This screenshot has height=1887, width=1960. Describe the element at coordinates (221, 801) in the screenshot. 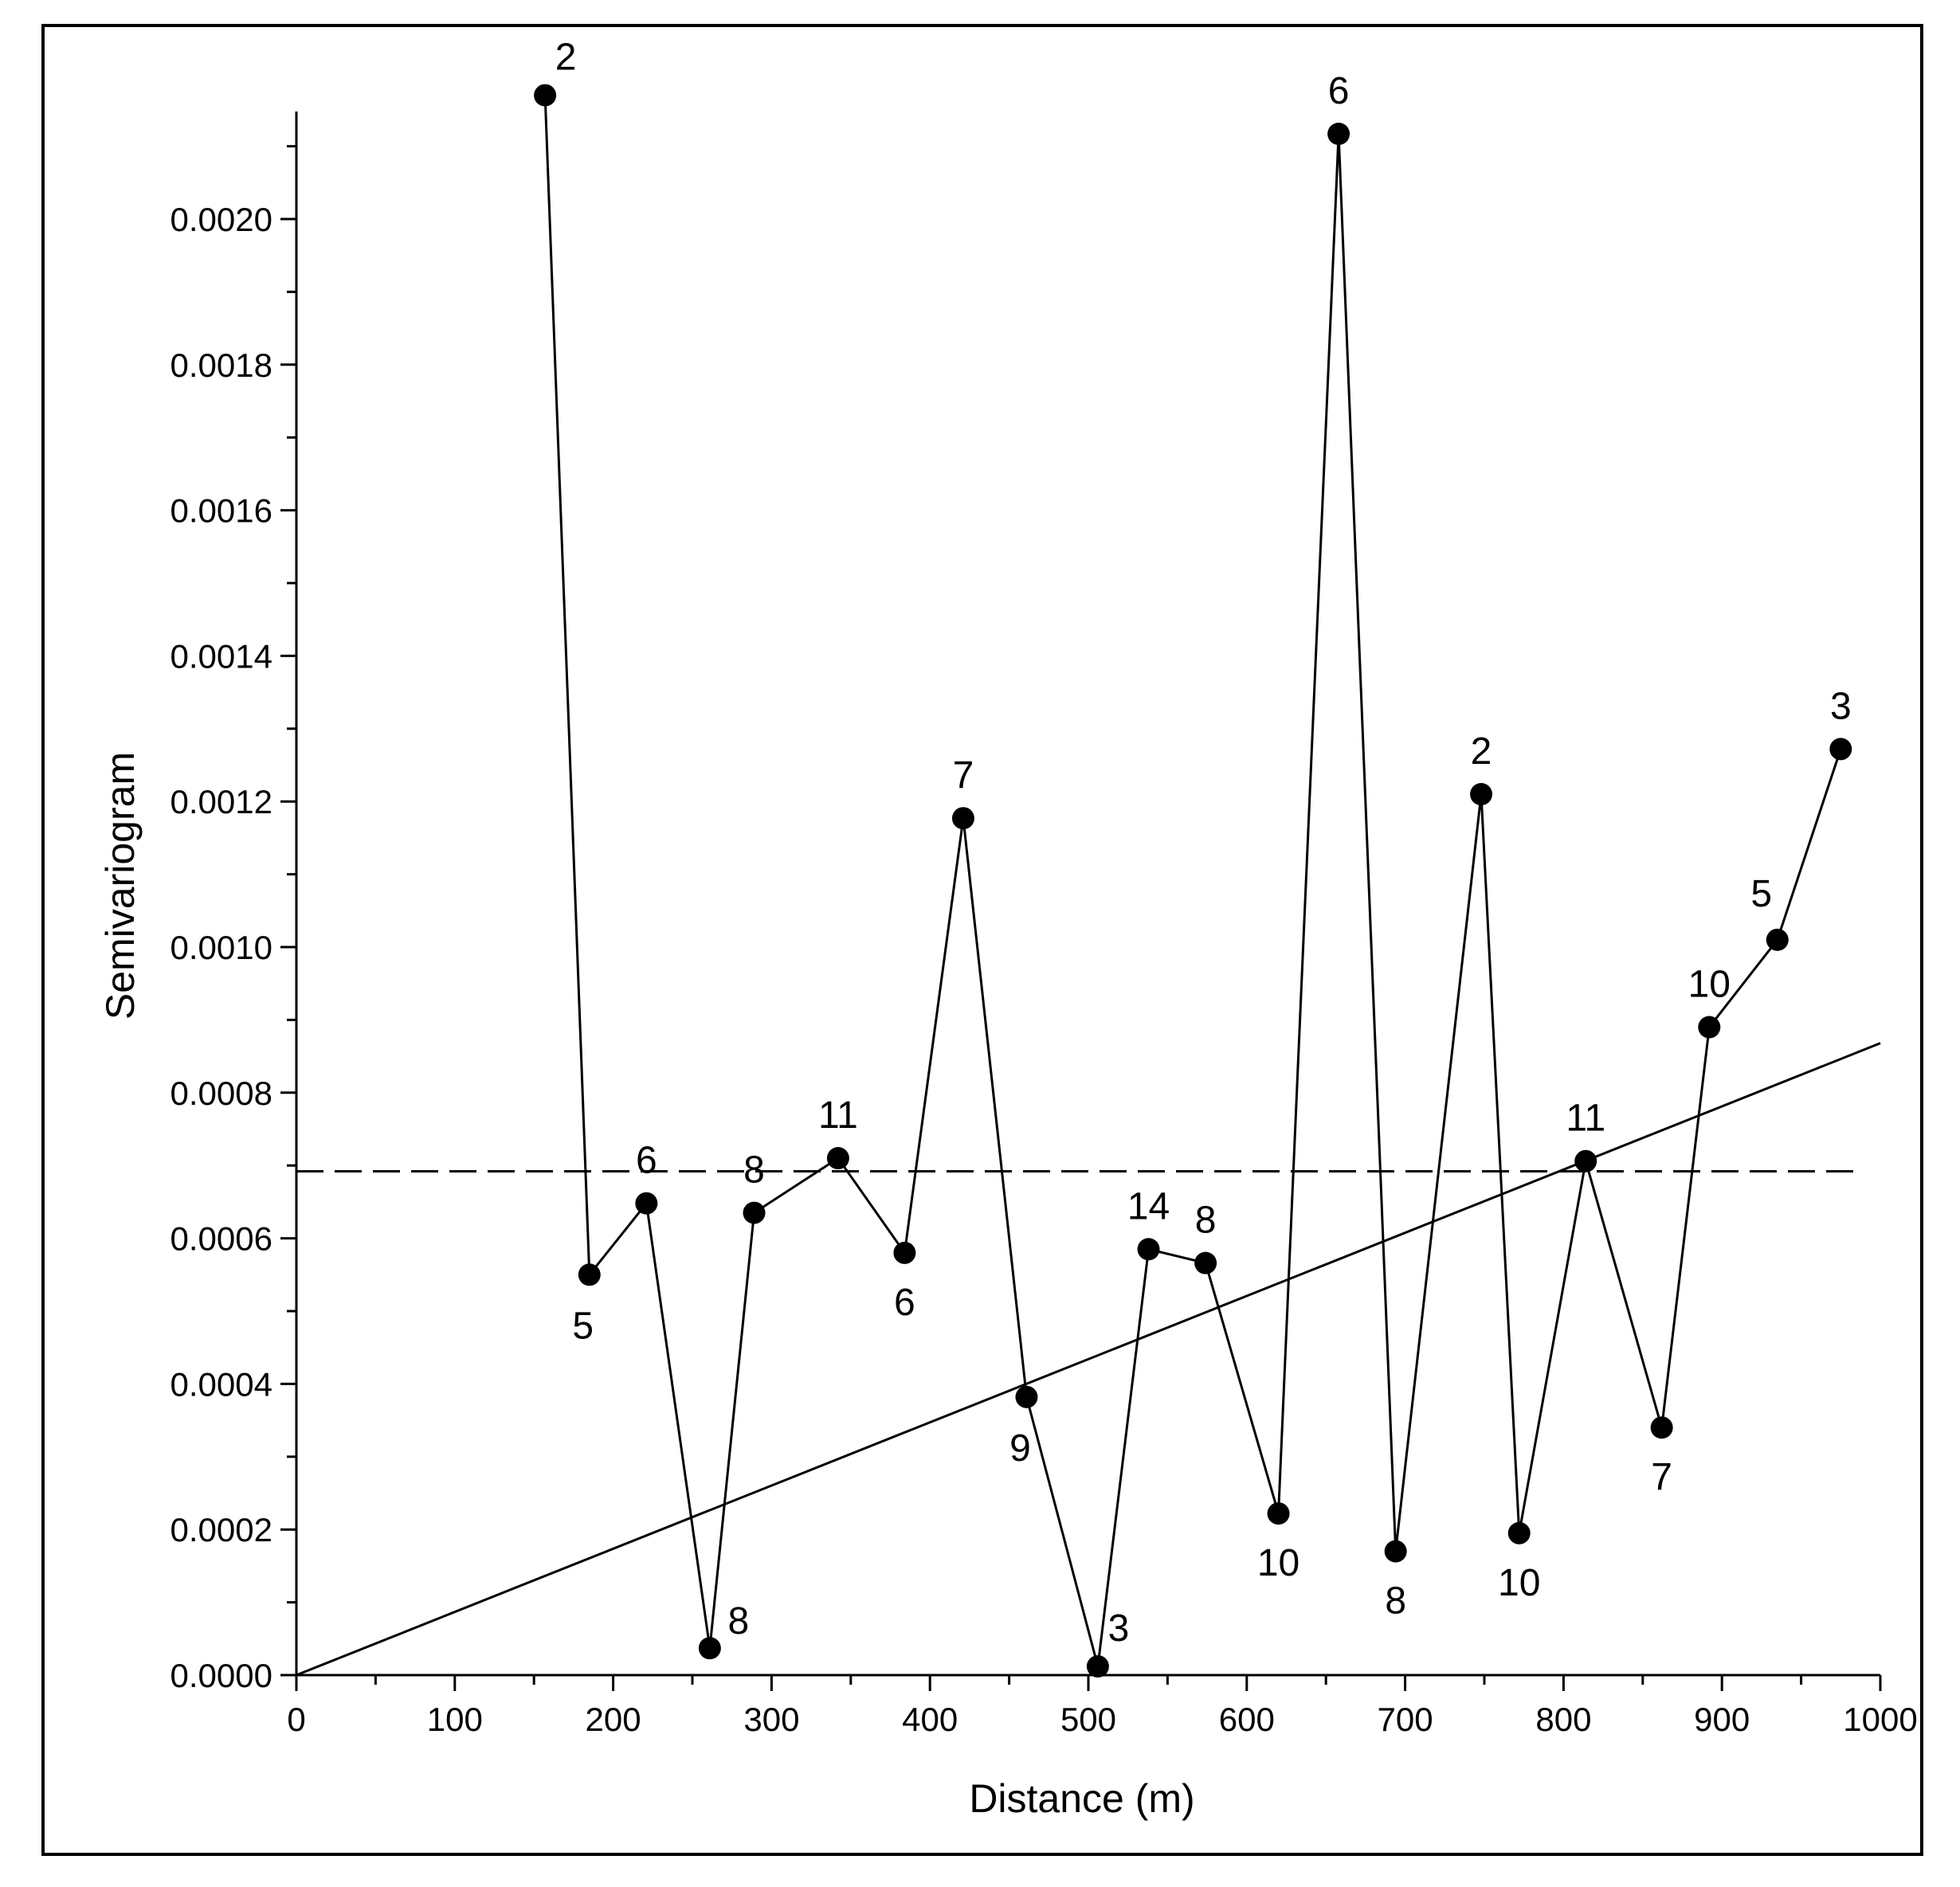

I see `y-tick-label: 0.0012` at that location.